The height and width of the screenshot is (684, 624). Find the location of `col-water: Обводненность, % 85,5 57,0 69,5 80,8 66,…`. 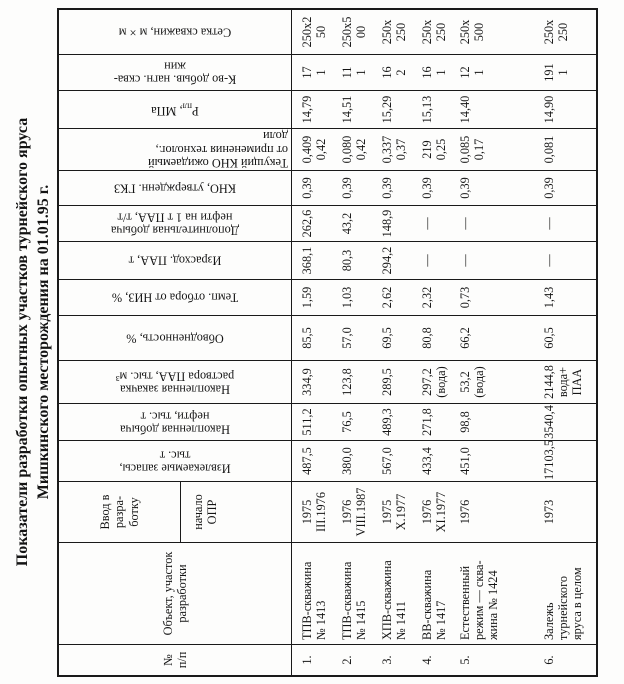

col-water: Обводненность, % 85,5 57,0 69,5 80,8 66,… is located at coordinates (327, 337).